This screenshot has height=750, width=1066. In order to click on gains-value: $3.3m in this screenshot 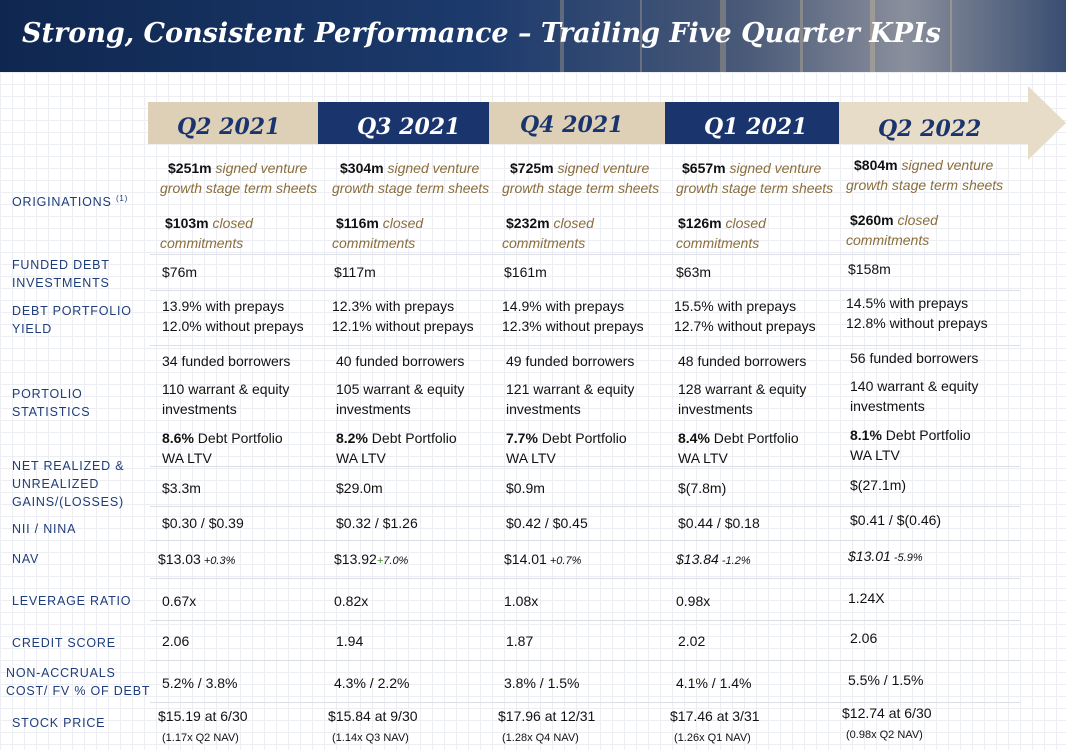, I will do `click(181, 488)`.